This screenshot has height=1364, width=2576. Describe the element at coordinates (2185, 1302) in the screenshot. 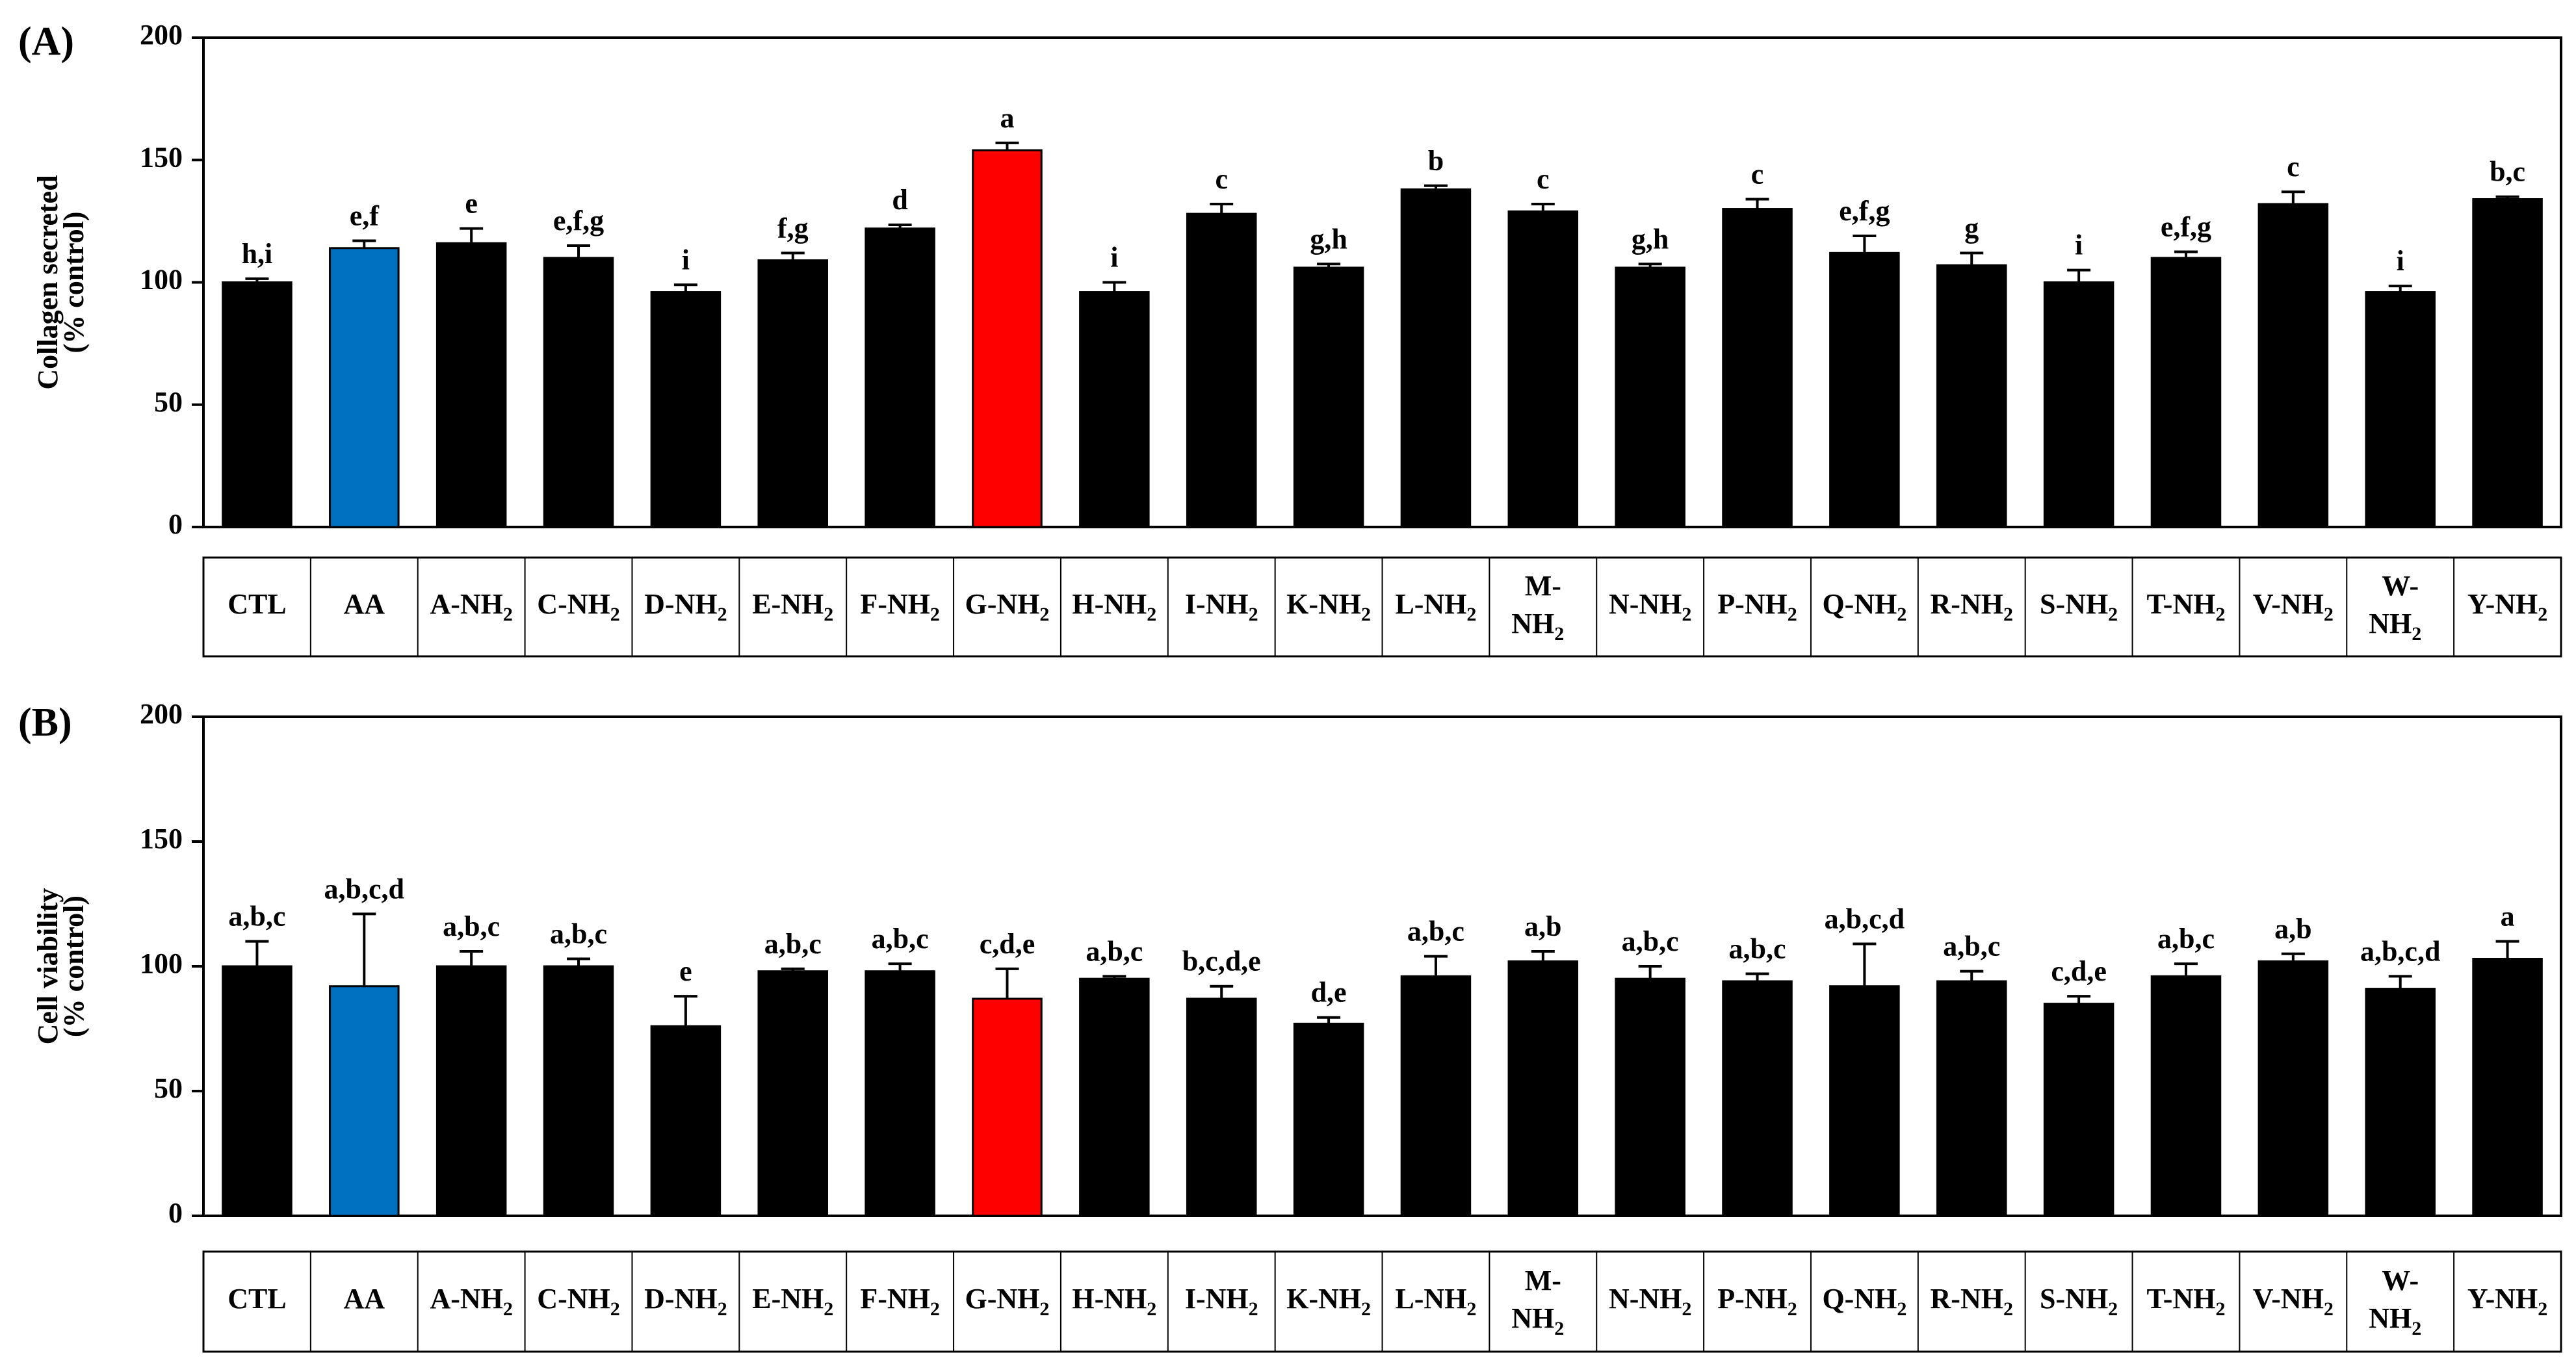

I see `category-label: T-NH2` at that location.